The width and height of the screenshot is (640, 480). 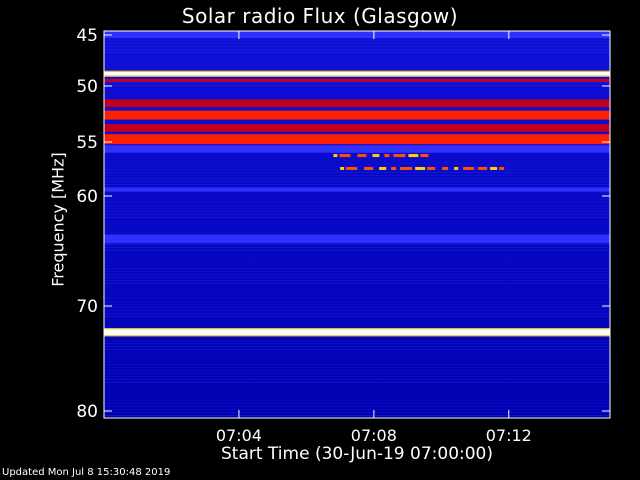 What do you see at coordinates (87, 36) in the screenshot?
I see `y-tick-label: 45` at bounding box center [87, 36].